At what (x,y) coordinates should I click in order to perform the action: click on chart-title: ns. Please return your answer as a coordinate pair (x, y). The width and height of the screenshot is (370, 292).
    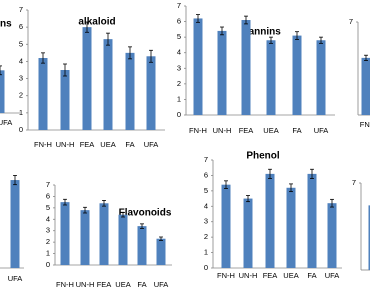
    Looking at the image, I should click on (6, 24).